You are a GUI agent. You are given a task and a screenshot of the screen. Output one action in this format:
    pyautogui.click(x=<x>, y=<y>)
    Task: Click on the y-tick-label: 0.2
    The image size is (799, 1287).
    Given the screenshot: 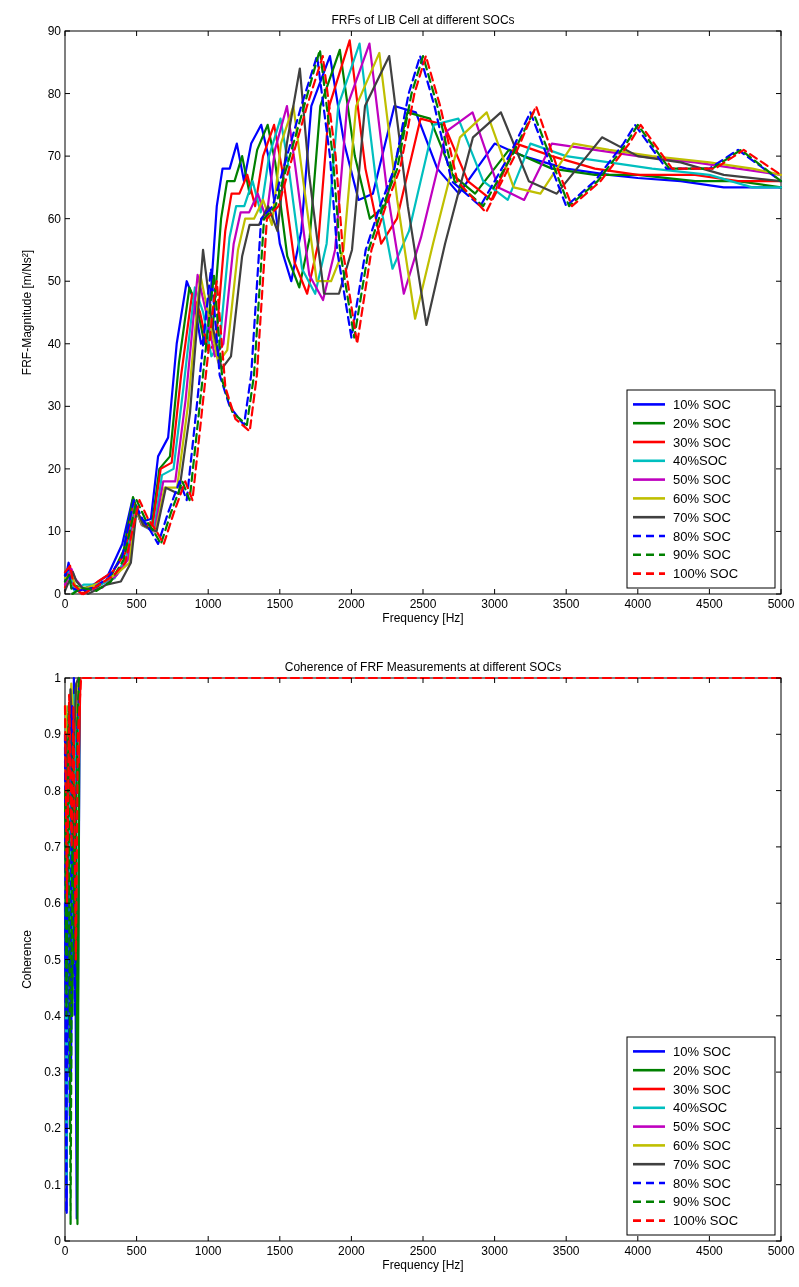 What is the action you would take?
    pyautogui.click(x=53, y=1128)
    